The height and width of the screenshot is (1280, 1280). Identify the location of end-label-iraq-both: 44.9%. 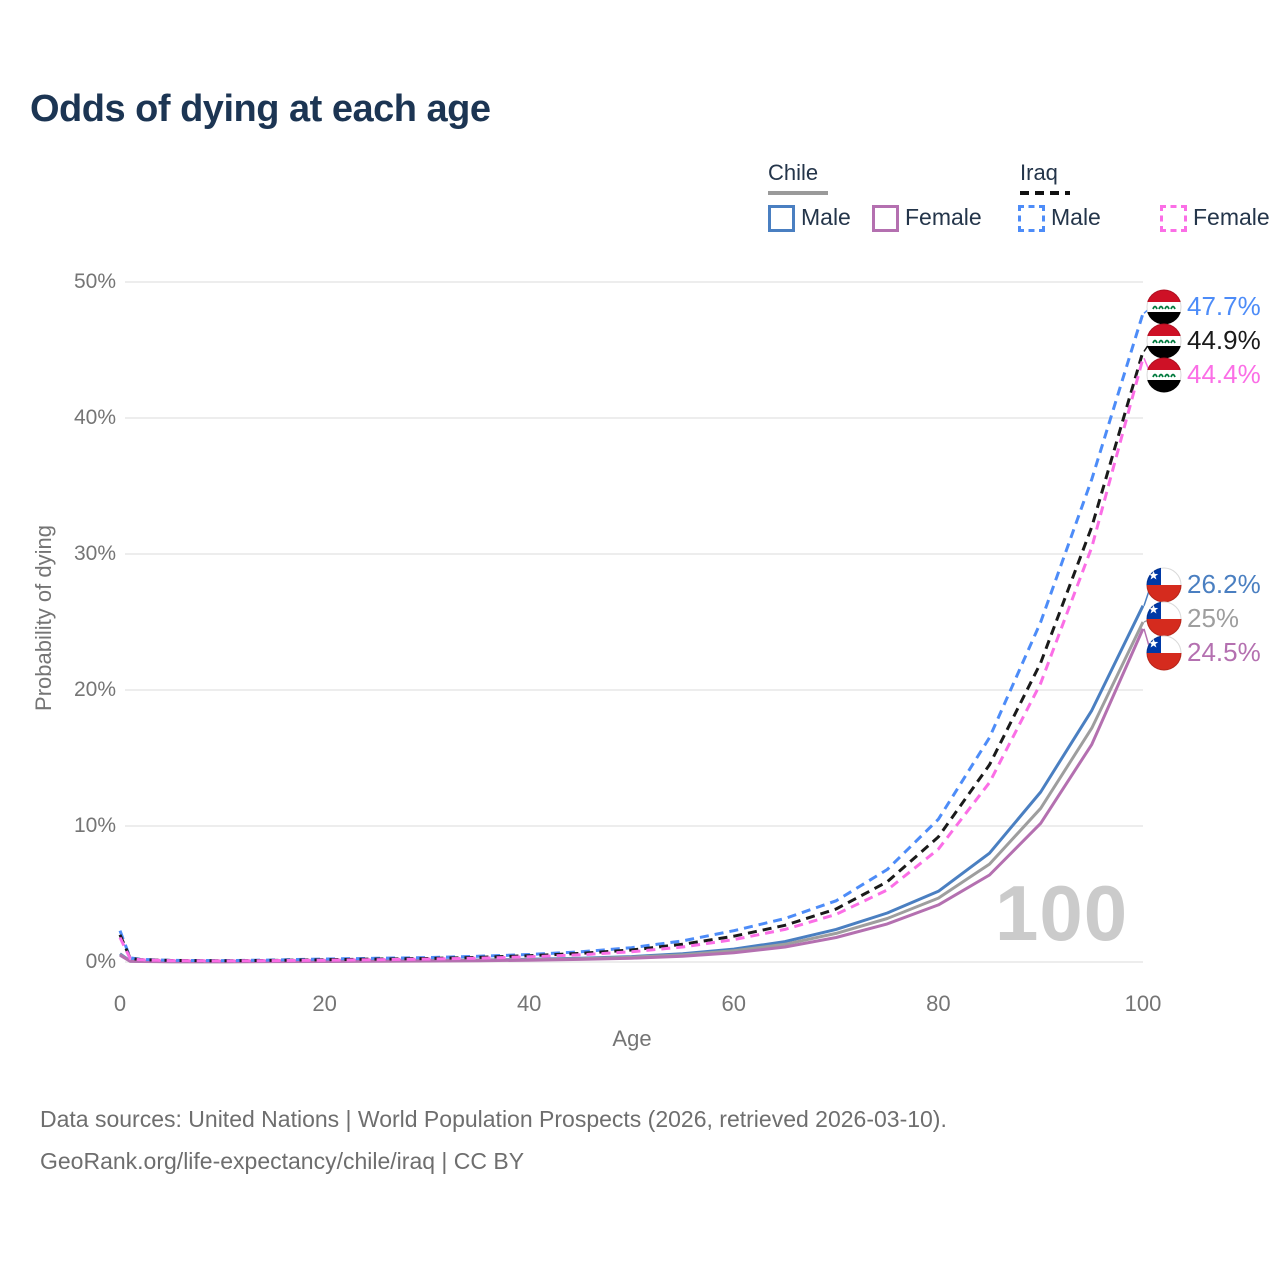
(1203, 341).